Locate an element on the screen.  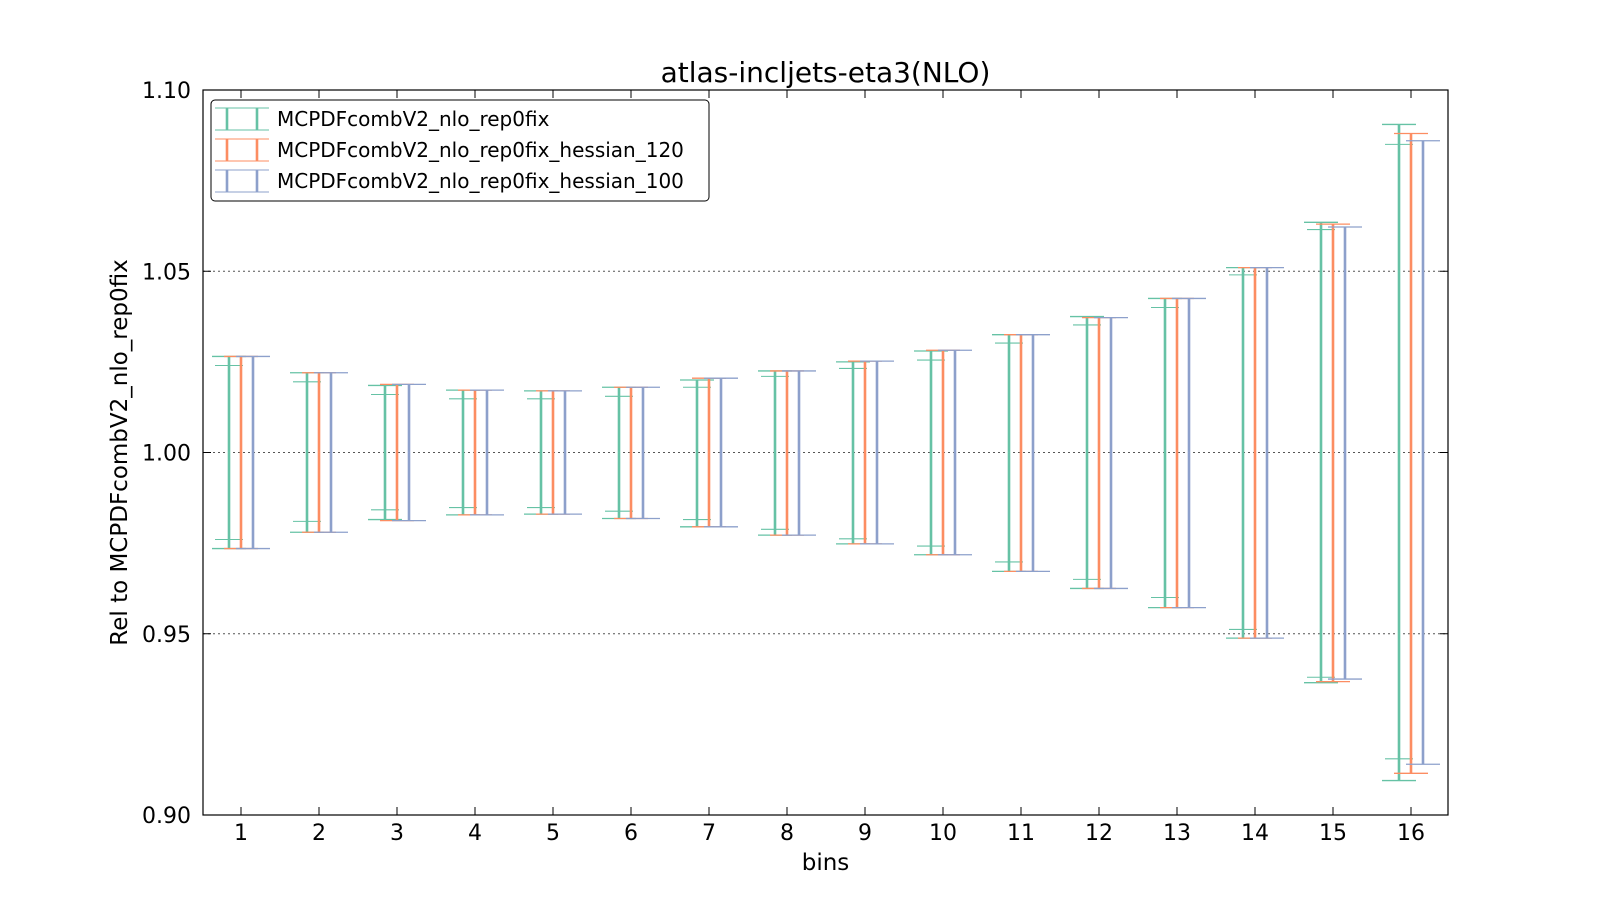
x-tick-label: 13 is located at coordinates (1177, 833).